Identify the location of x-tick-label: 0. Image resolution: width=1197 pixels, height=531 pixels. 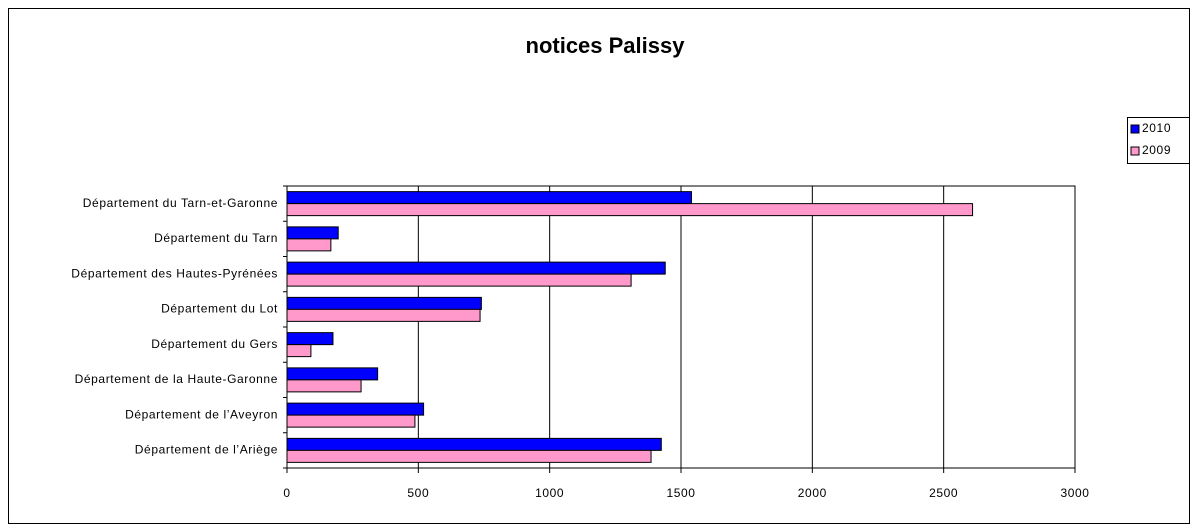
(286, 493).